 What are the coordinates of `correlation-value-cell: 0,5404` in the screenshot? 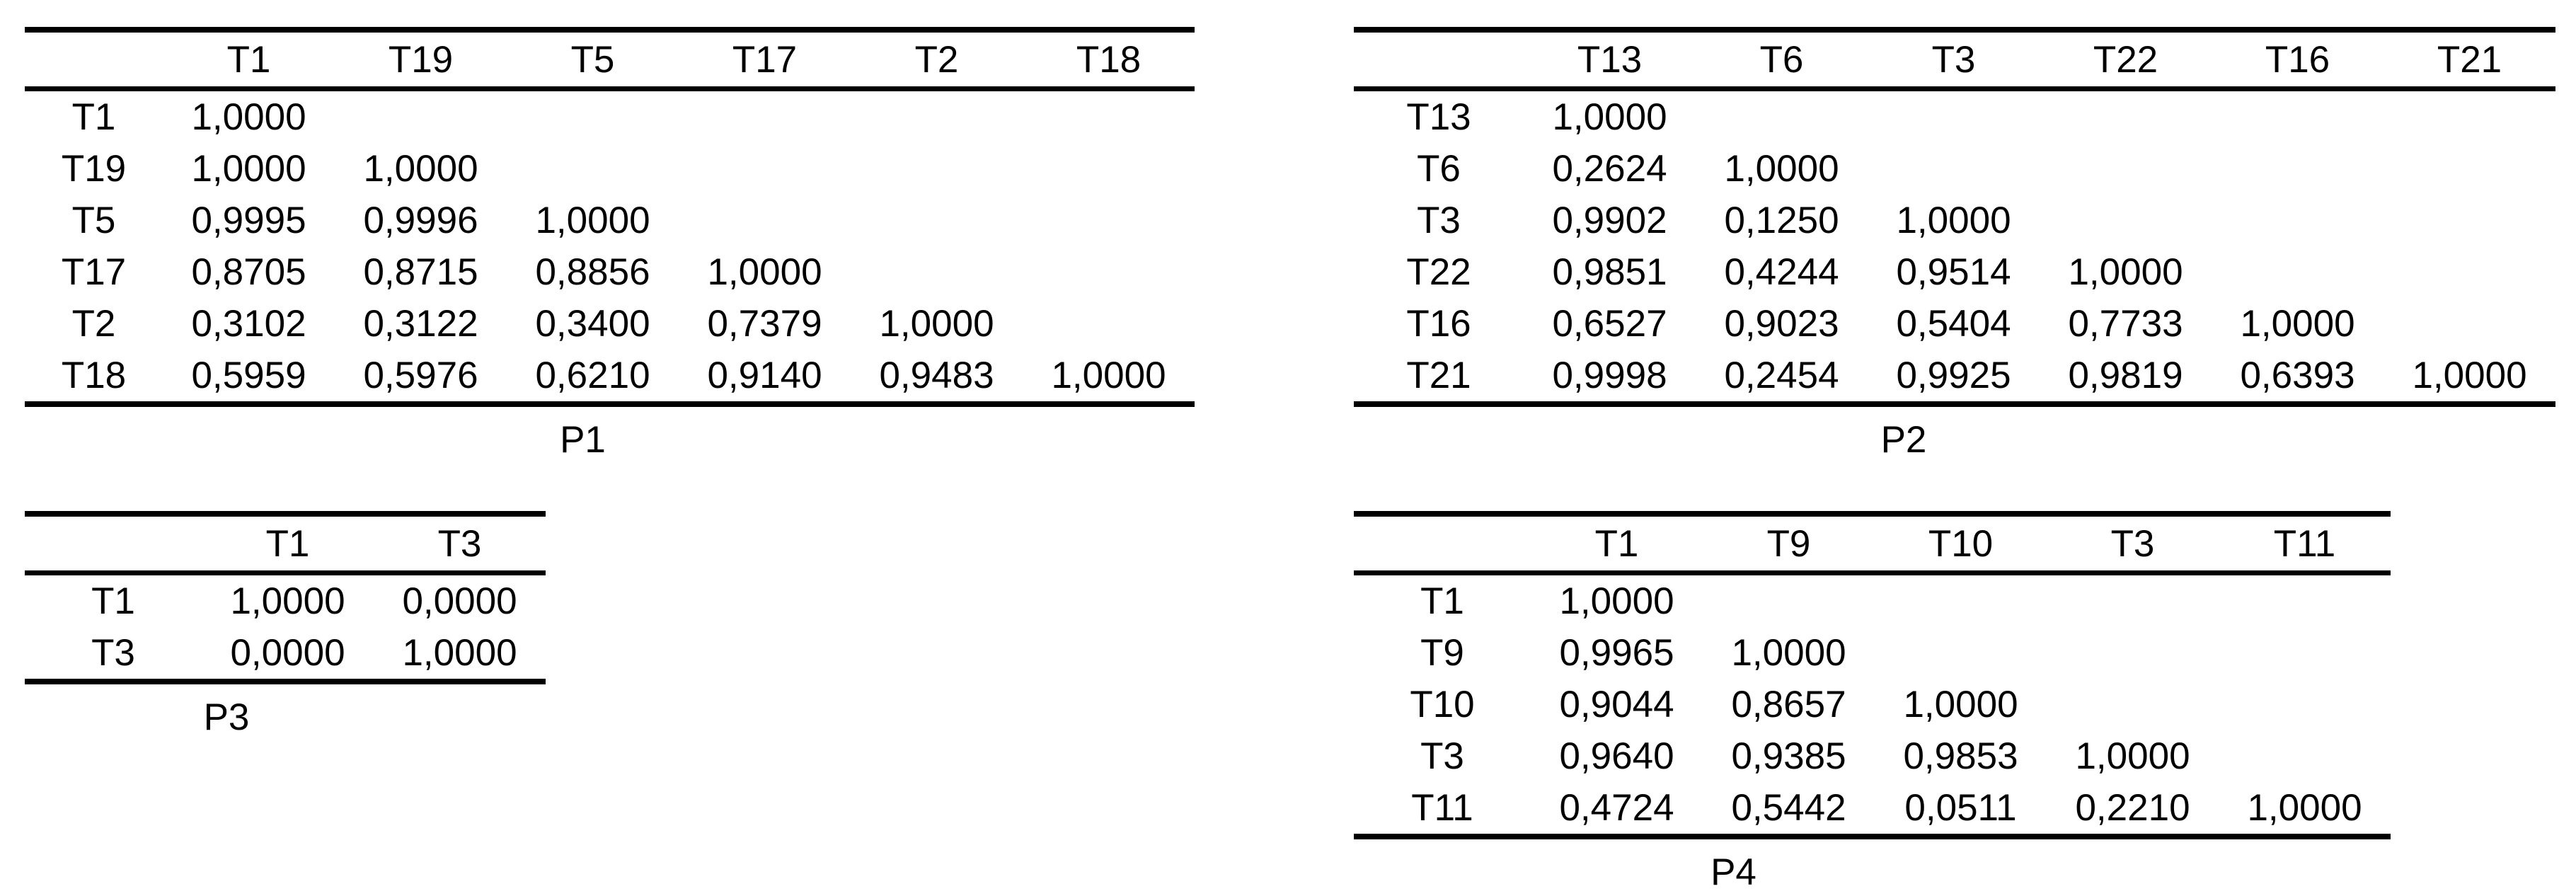 It's located at (1954, 324).